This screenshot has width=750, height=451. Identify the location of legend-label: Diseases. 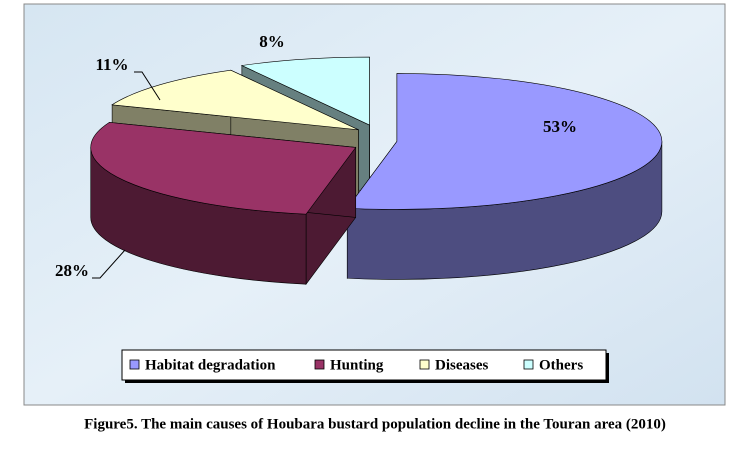
(461, 365).